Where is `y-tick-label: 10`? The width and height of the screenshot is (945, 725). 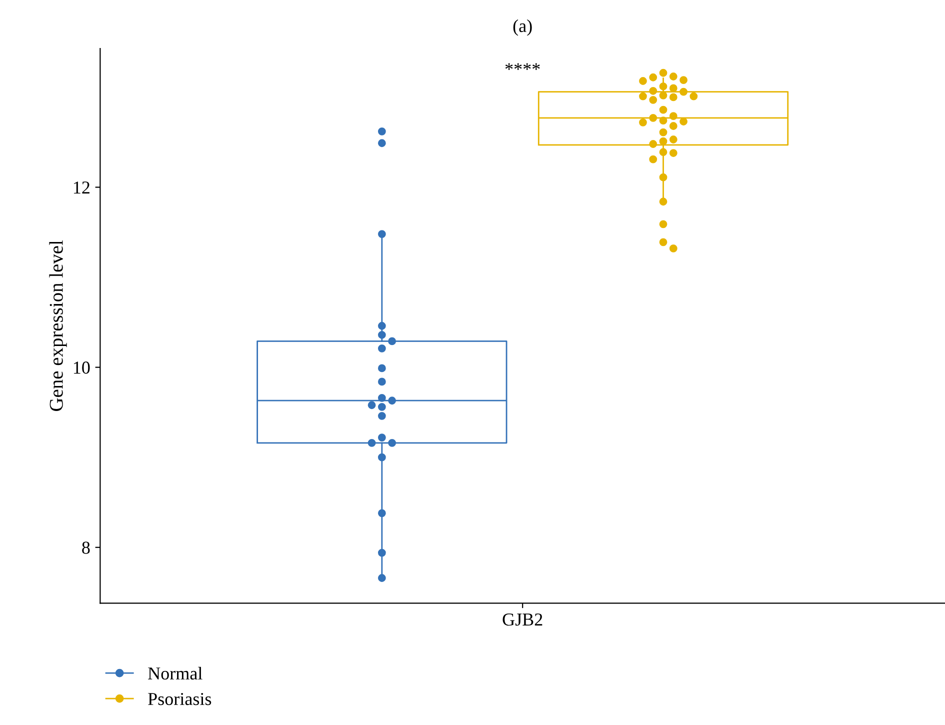 y-tick-label: 10 is located at coordinates (82, 368).